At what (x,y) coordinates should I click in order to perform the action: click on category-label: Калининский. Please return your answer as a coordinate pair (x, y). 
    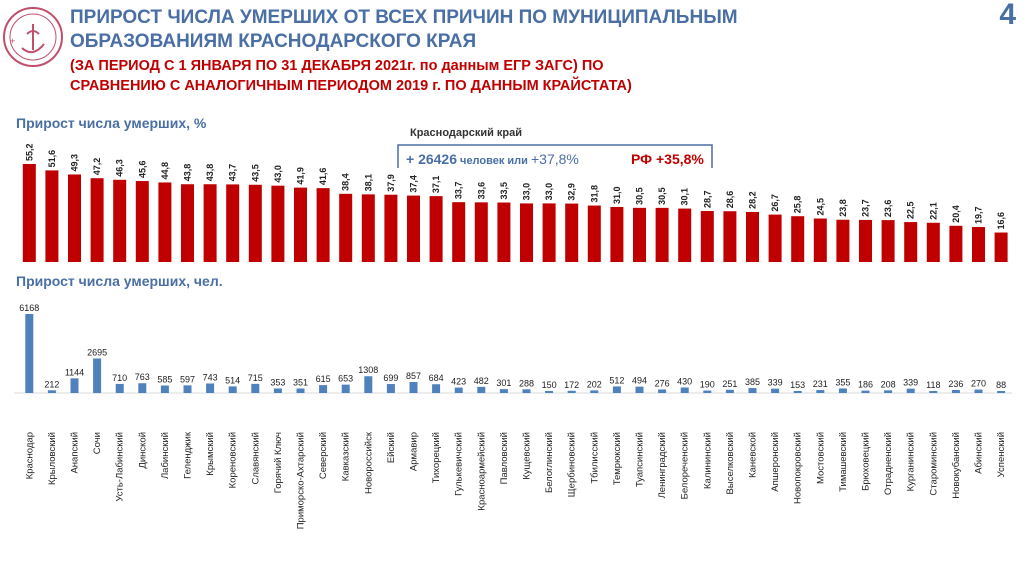
    Looking at the image, I should click on (707, 460).